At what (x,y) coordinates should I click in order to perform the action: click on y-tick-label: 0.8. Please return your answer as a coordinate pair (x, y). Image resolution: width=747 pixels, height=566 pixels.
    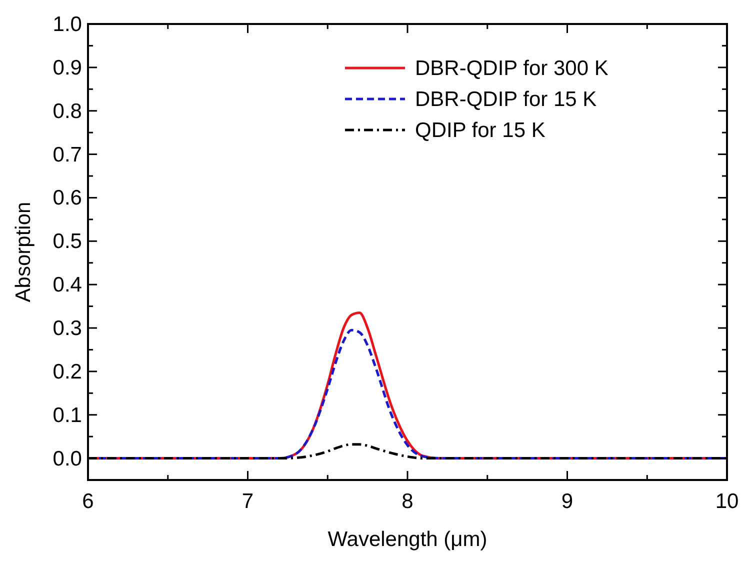
    Looking at the image, I should click on (67, 111).